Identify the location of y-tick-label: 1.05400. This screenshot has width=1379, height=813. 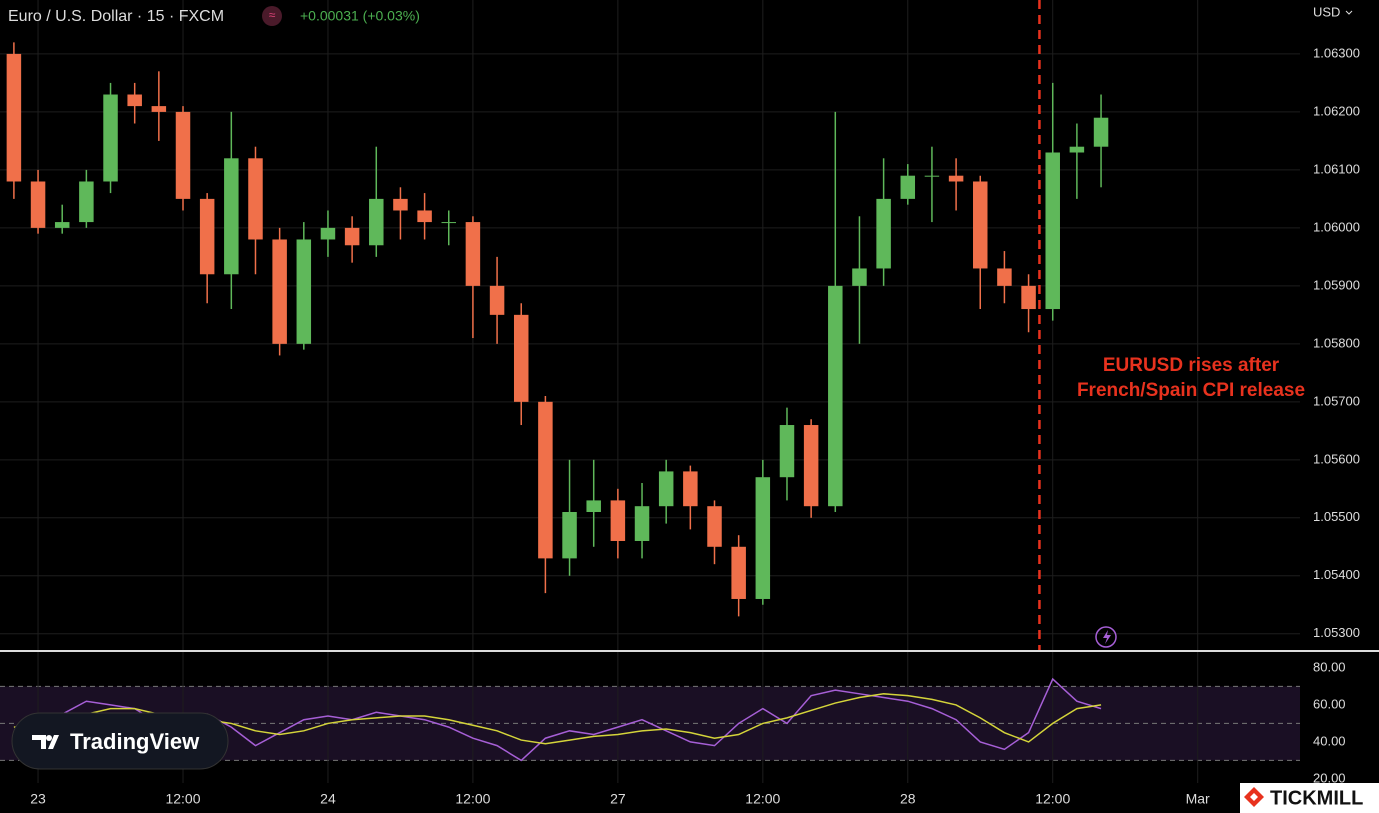
(1336, 574).